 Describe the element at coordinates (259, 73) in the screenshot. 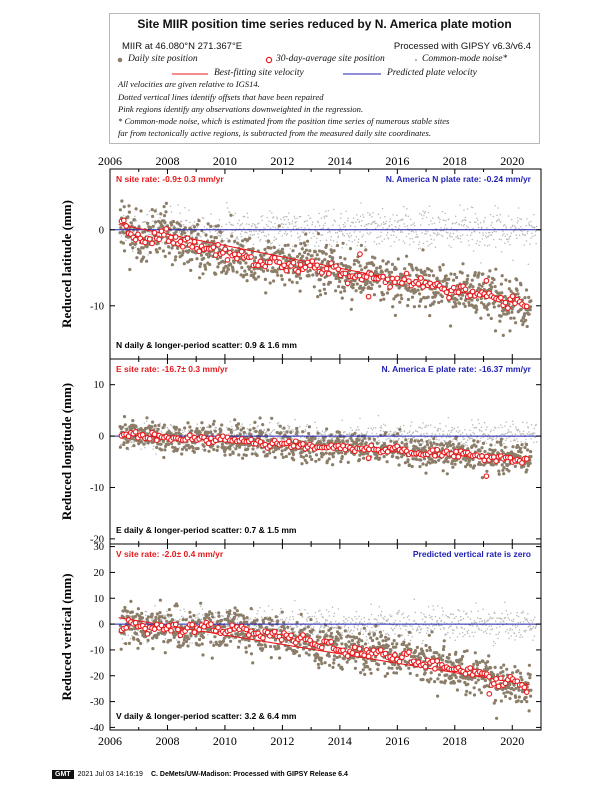

I see `legend-fit-label: Best-fitting site velocity` at that location.